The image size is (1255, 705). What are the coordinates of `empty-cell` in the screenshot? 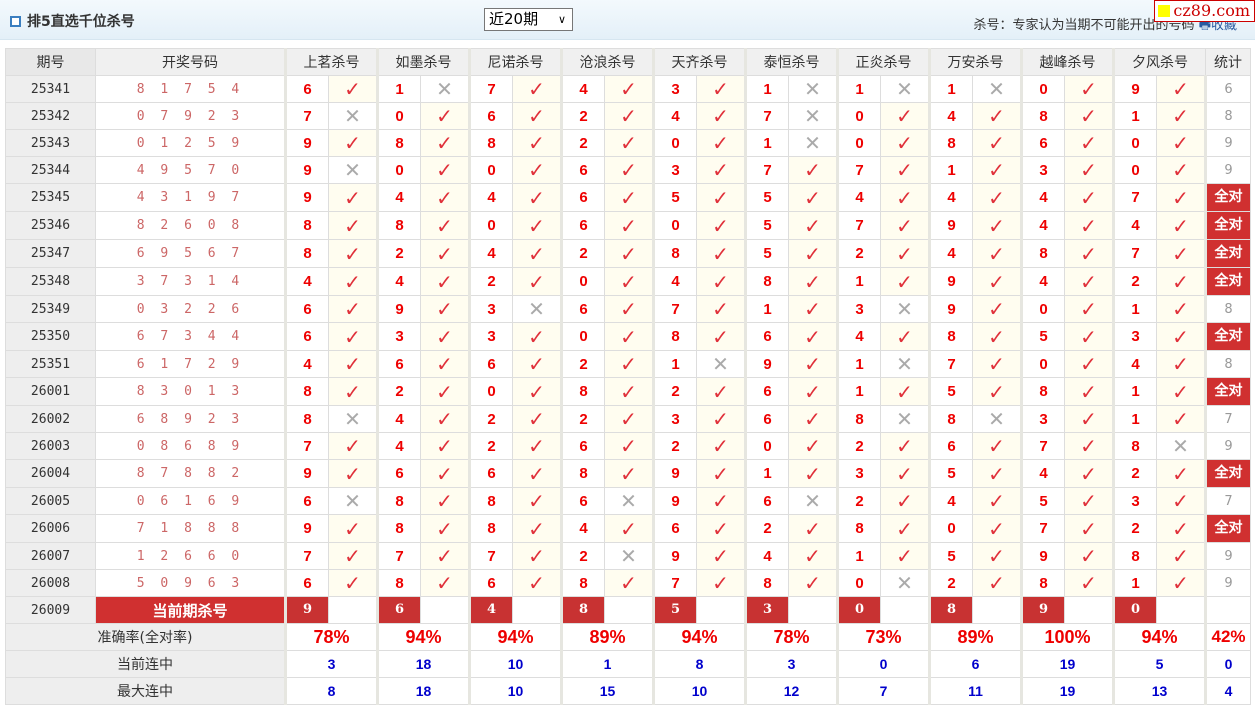 It's located at (537, 610).